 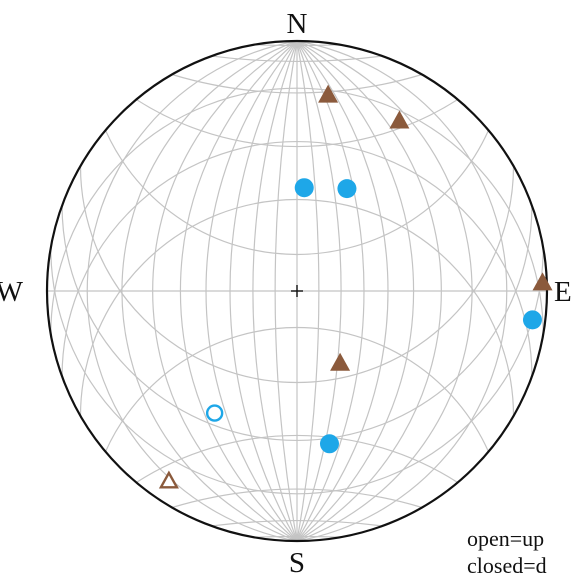 I want to click on legend-open-text: open=up, so click(x=505, y=538).